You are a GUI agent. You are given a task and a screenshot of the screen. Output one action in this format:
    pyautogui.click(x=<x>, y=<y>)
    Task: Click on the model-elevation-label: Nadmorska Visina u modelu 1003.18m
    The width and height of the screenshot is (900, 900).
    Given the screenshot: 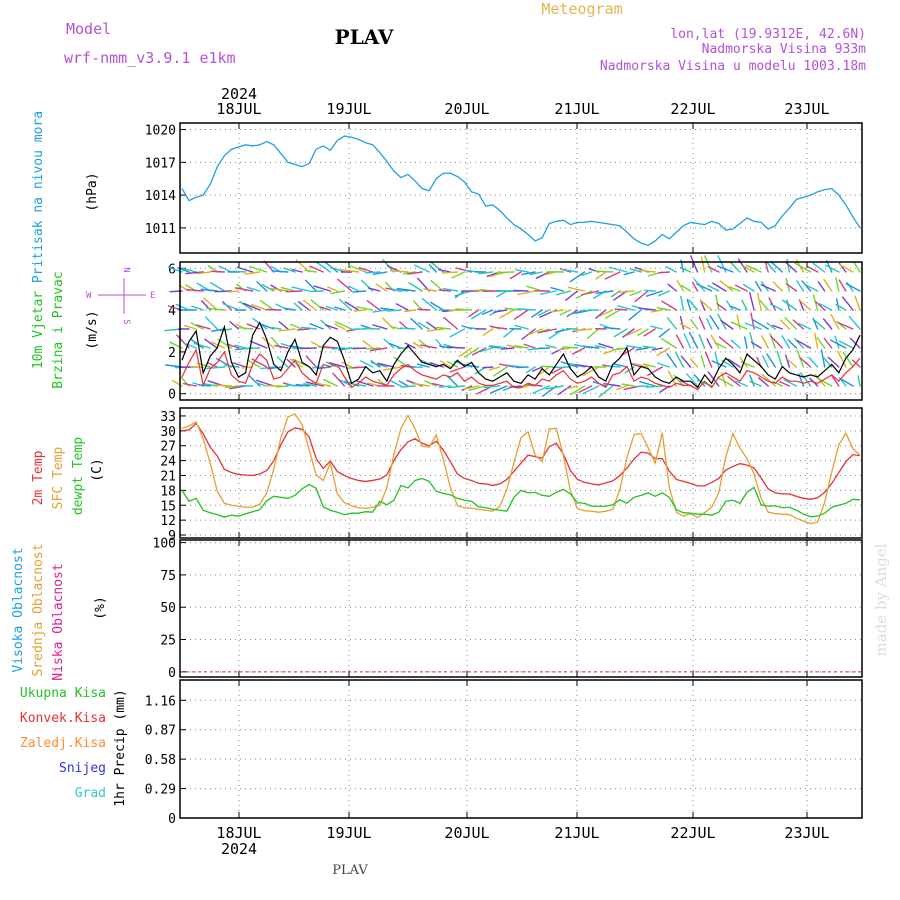 What is the action you would take?
    pyautogui.click(x=733, y=66)
    